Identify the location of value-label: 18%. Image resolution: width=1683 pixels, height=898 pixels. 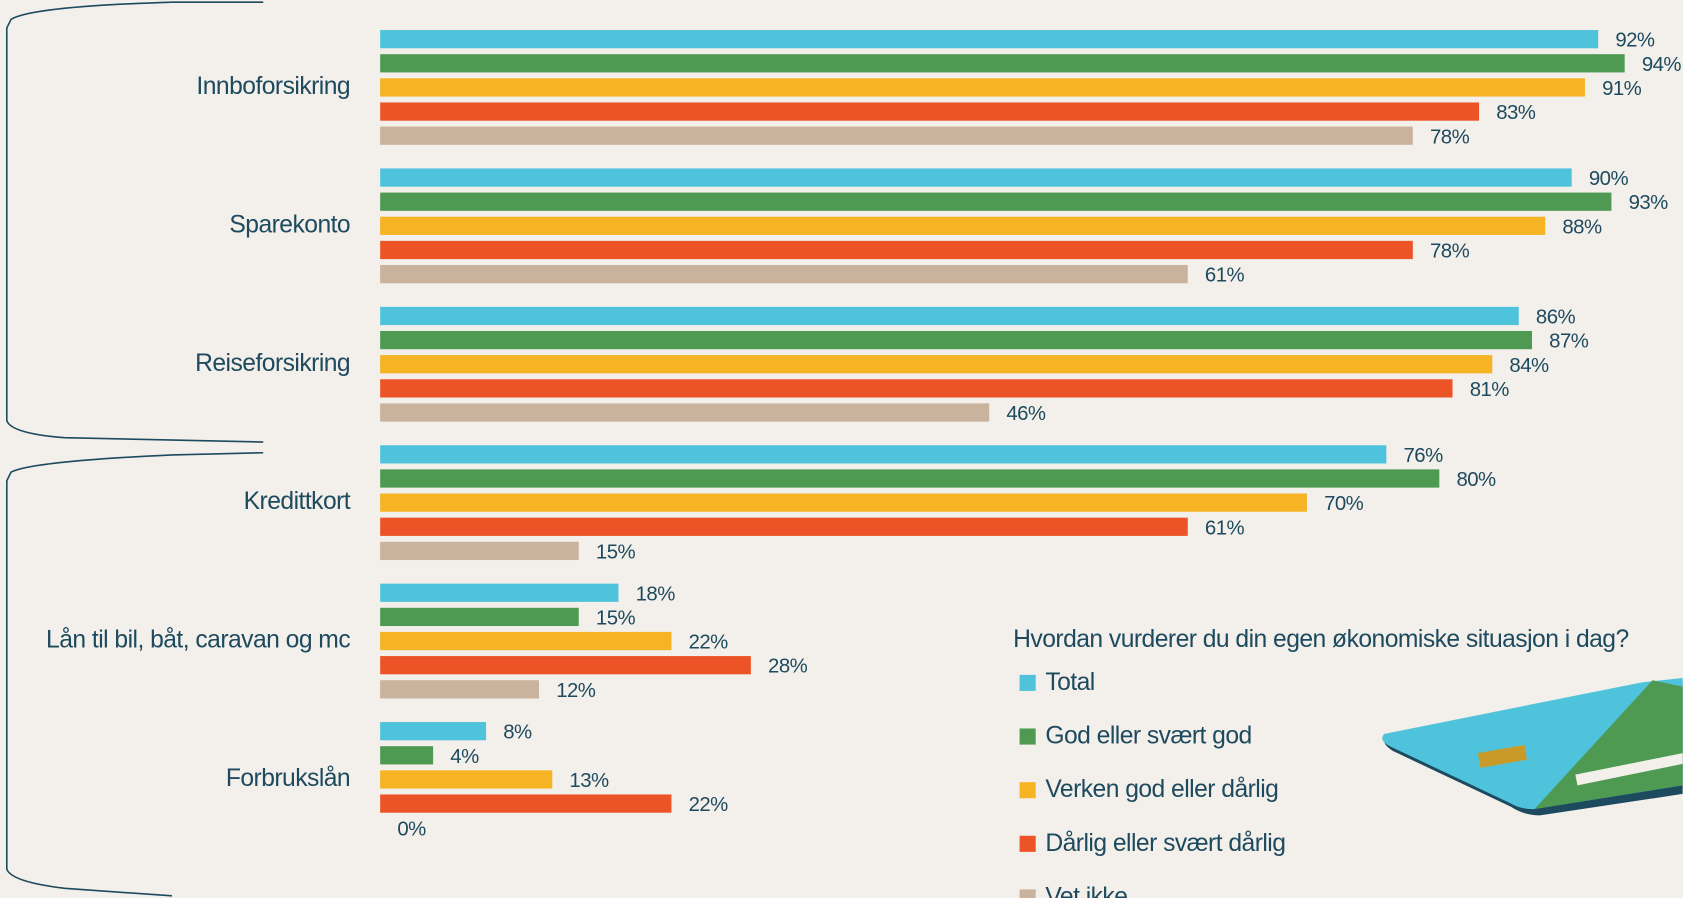
(656, 594).